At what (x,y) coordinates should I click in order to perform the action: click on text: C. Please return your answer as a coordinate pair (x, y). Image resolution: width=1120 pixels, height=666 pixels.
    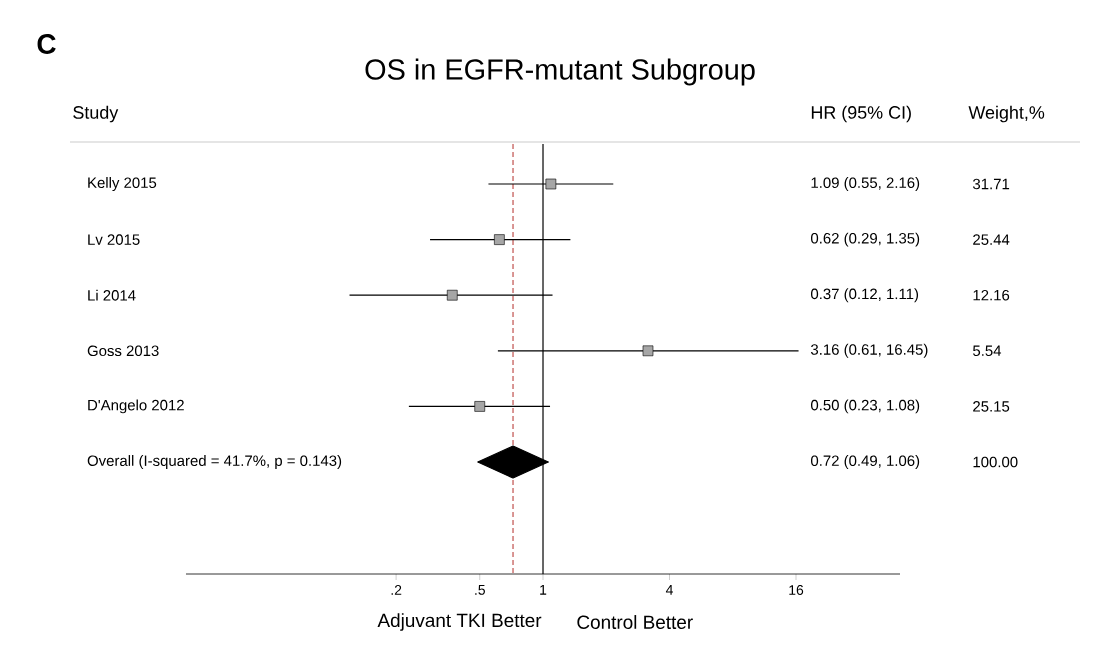
    Looking at the image, I should click on (46, 44).